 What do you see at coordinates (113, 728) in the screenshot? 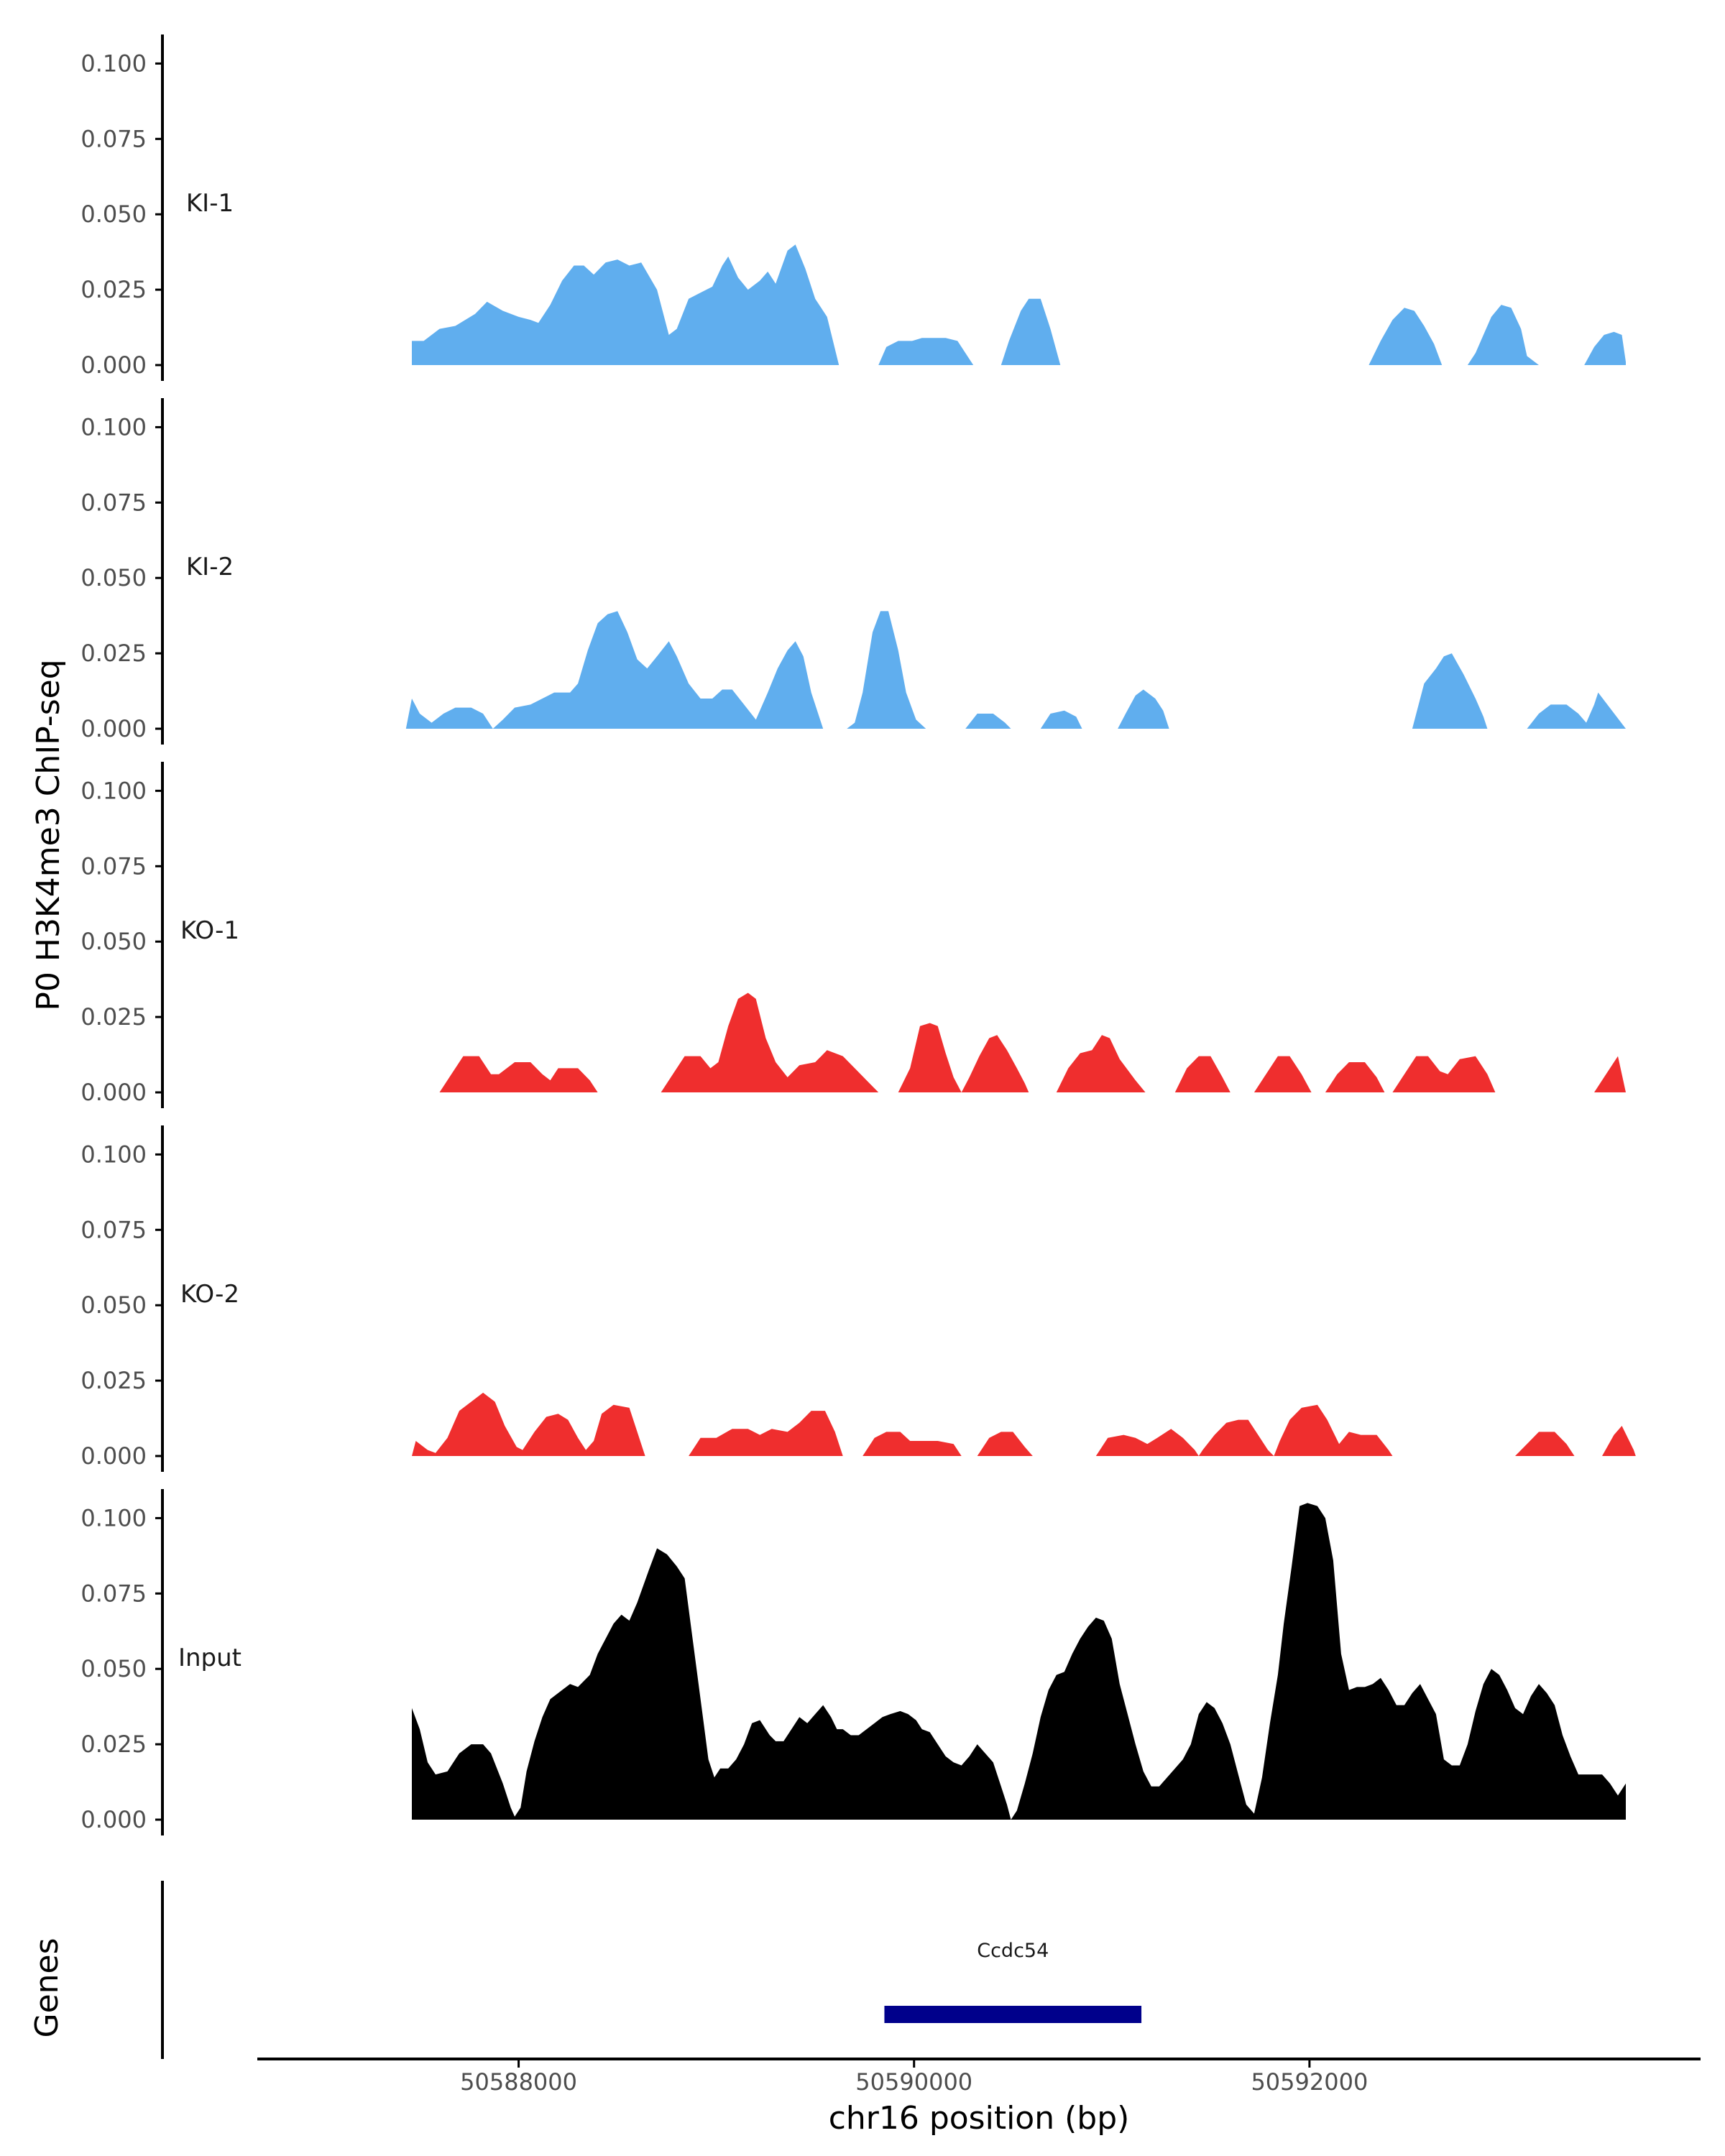
I see `y-tick-label-ki-2: 0.000` at bounding box center [113, 728].